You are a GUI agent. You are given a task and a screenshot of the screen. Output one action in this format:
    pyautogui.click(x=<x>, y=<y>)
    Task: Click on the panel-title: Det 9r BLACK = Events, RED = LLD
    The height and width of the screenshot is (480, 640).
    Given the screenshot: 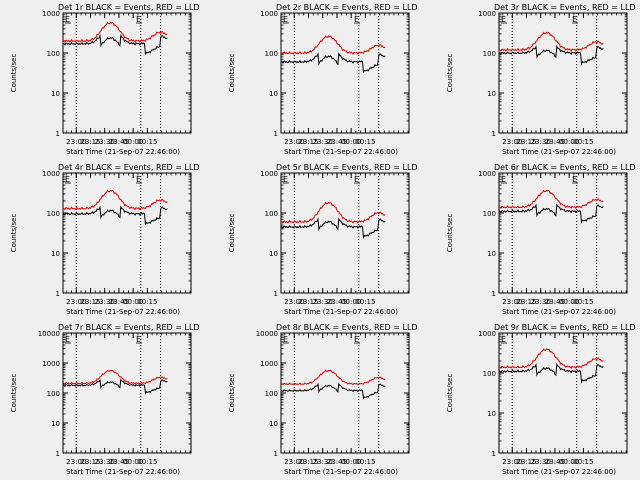 What is the action you would take?
    pyautogui.click(x=565, y=327)
    